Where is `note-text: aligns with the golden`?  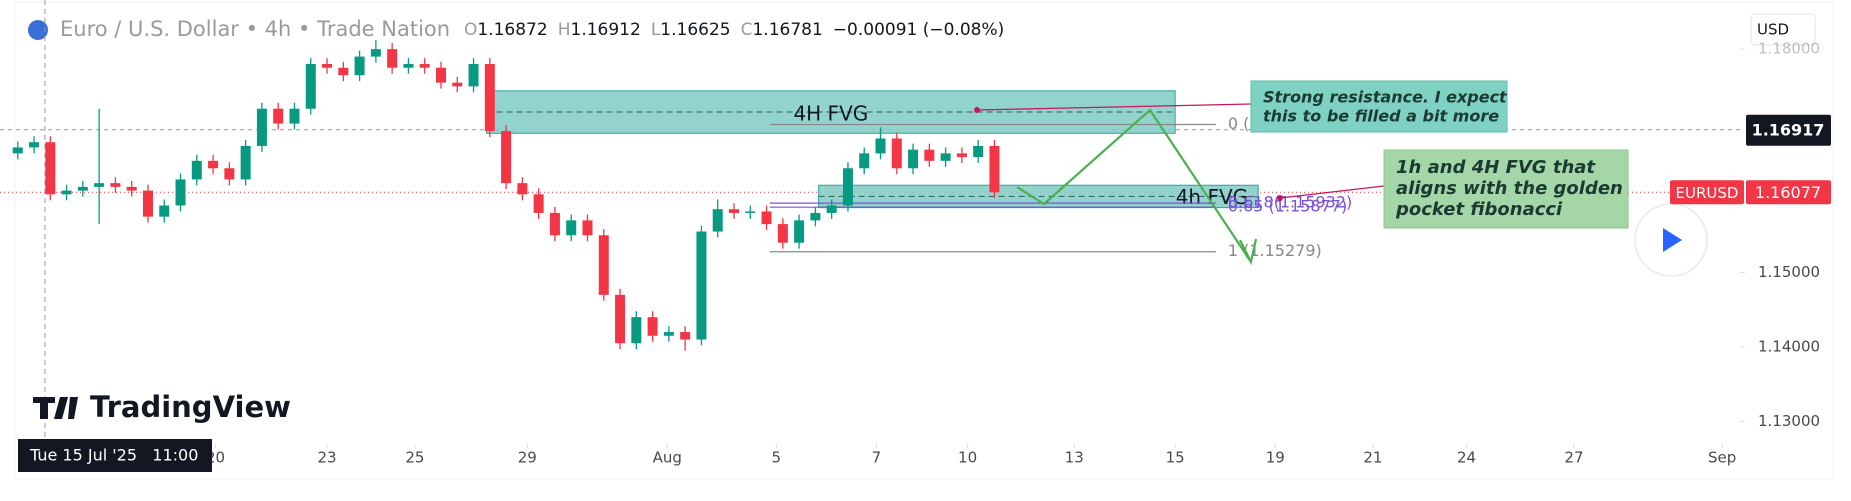 note-text: aligns with the golden is located at coordinates (1509, 188).